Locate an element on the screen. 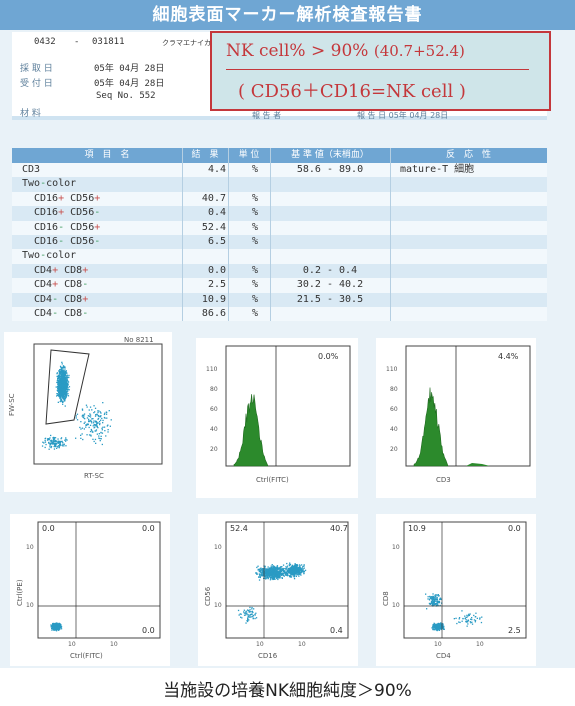  scatter-svg is located at coordinates (98, 404).